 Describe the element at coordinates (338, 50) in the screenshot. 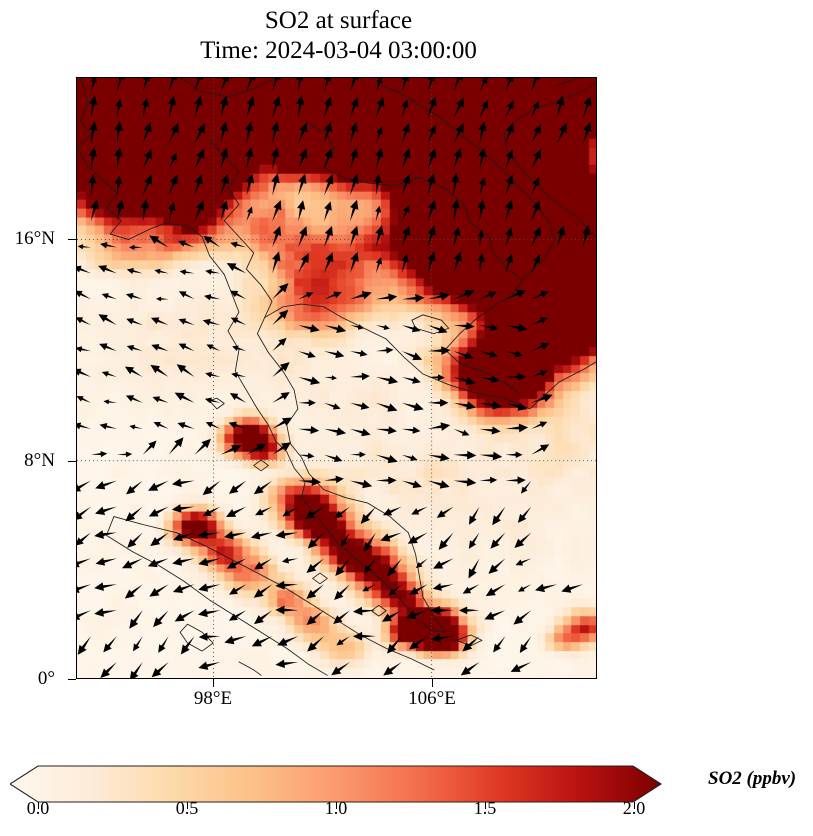

I see `title-line-timestamp: Time: 2024-03-04 03:00:00` at that location.